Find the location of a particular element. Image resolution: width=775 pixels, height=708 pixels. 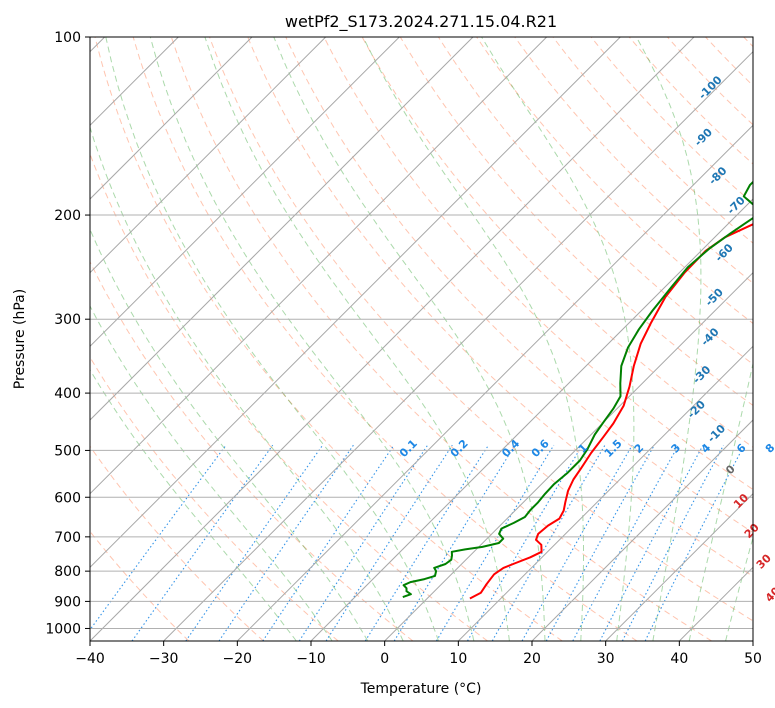

x-tick-label: 50 is located at coordinates (753, 659).